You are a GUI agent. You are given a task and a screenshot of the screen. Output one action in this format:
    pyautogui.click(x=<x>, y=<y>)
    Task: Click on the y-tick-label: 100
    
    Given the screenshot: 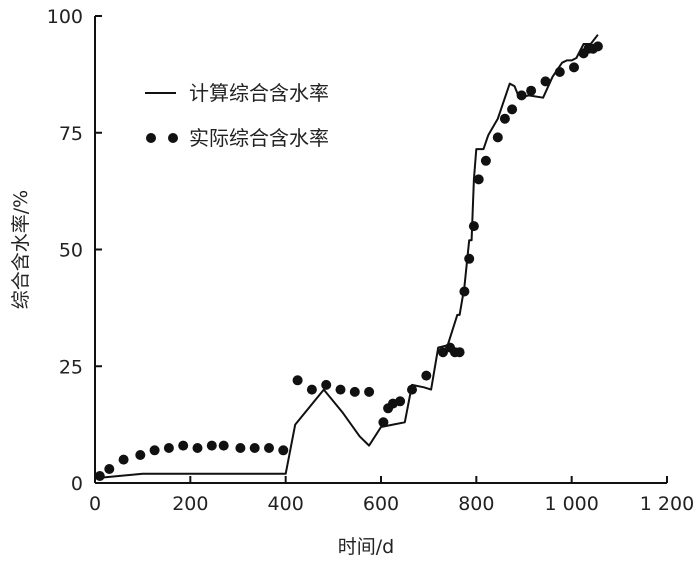 What is the action you would take?
    pyautogui.click(x=65, y=17)
    